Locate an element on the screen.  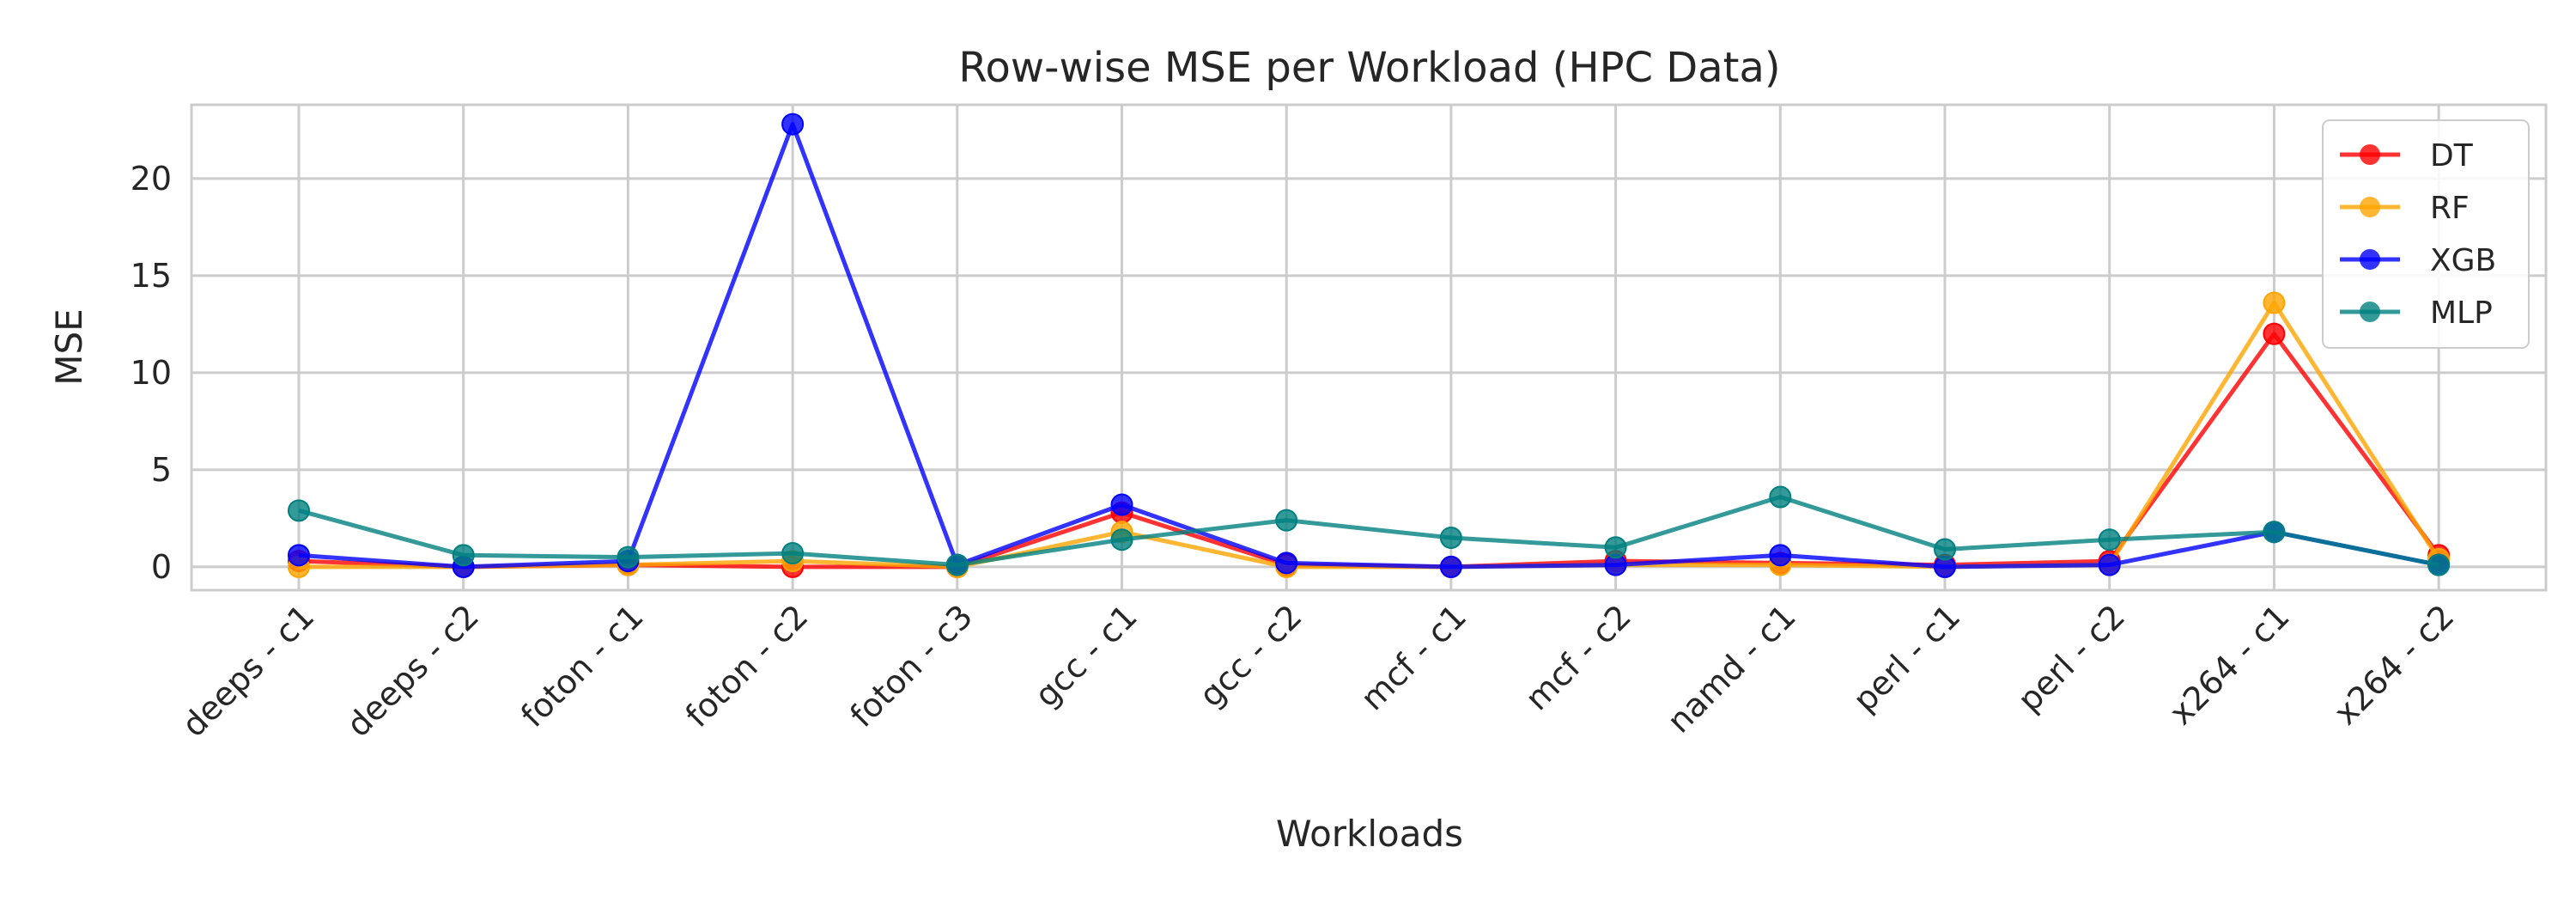
legend-box is located at coordinates (2426, 234).